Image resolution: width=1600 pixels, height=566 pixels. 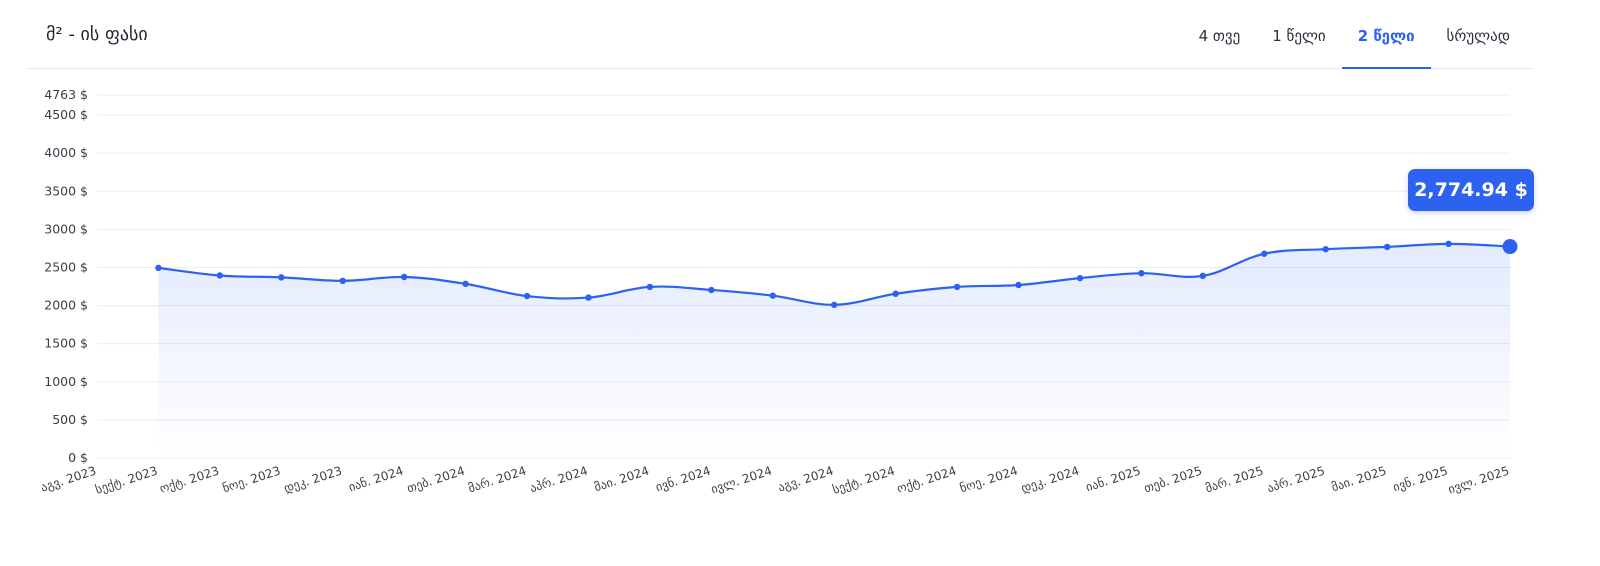 I want to click on y-tick-label: 0 $, so click(x=78, y=457).